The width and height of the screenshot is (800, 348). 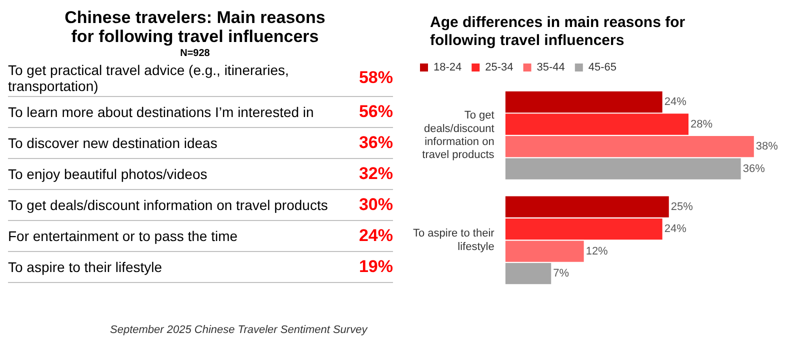 I want to click on chart-title: Age differences in main reasons for following travel influencers, so click(x=558, y=32).